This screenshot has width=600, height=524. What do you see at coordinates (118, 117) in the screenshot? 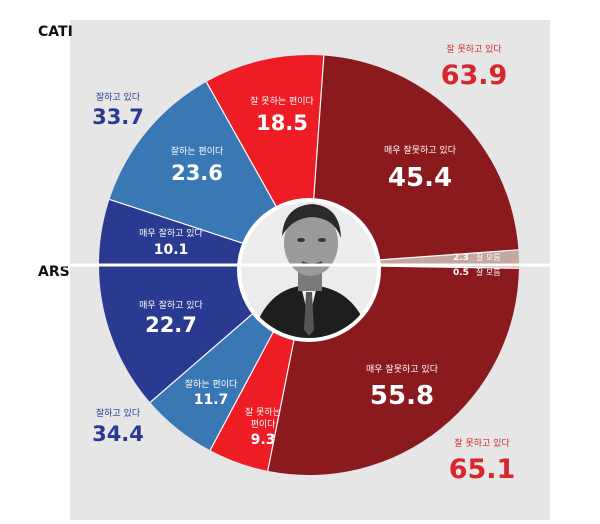
I see `cati-good-total-value: 33.7` at bounding box center [118, 117].